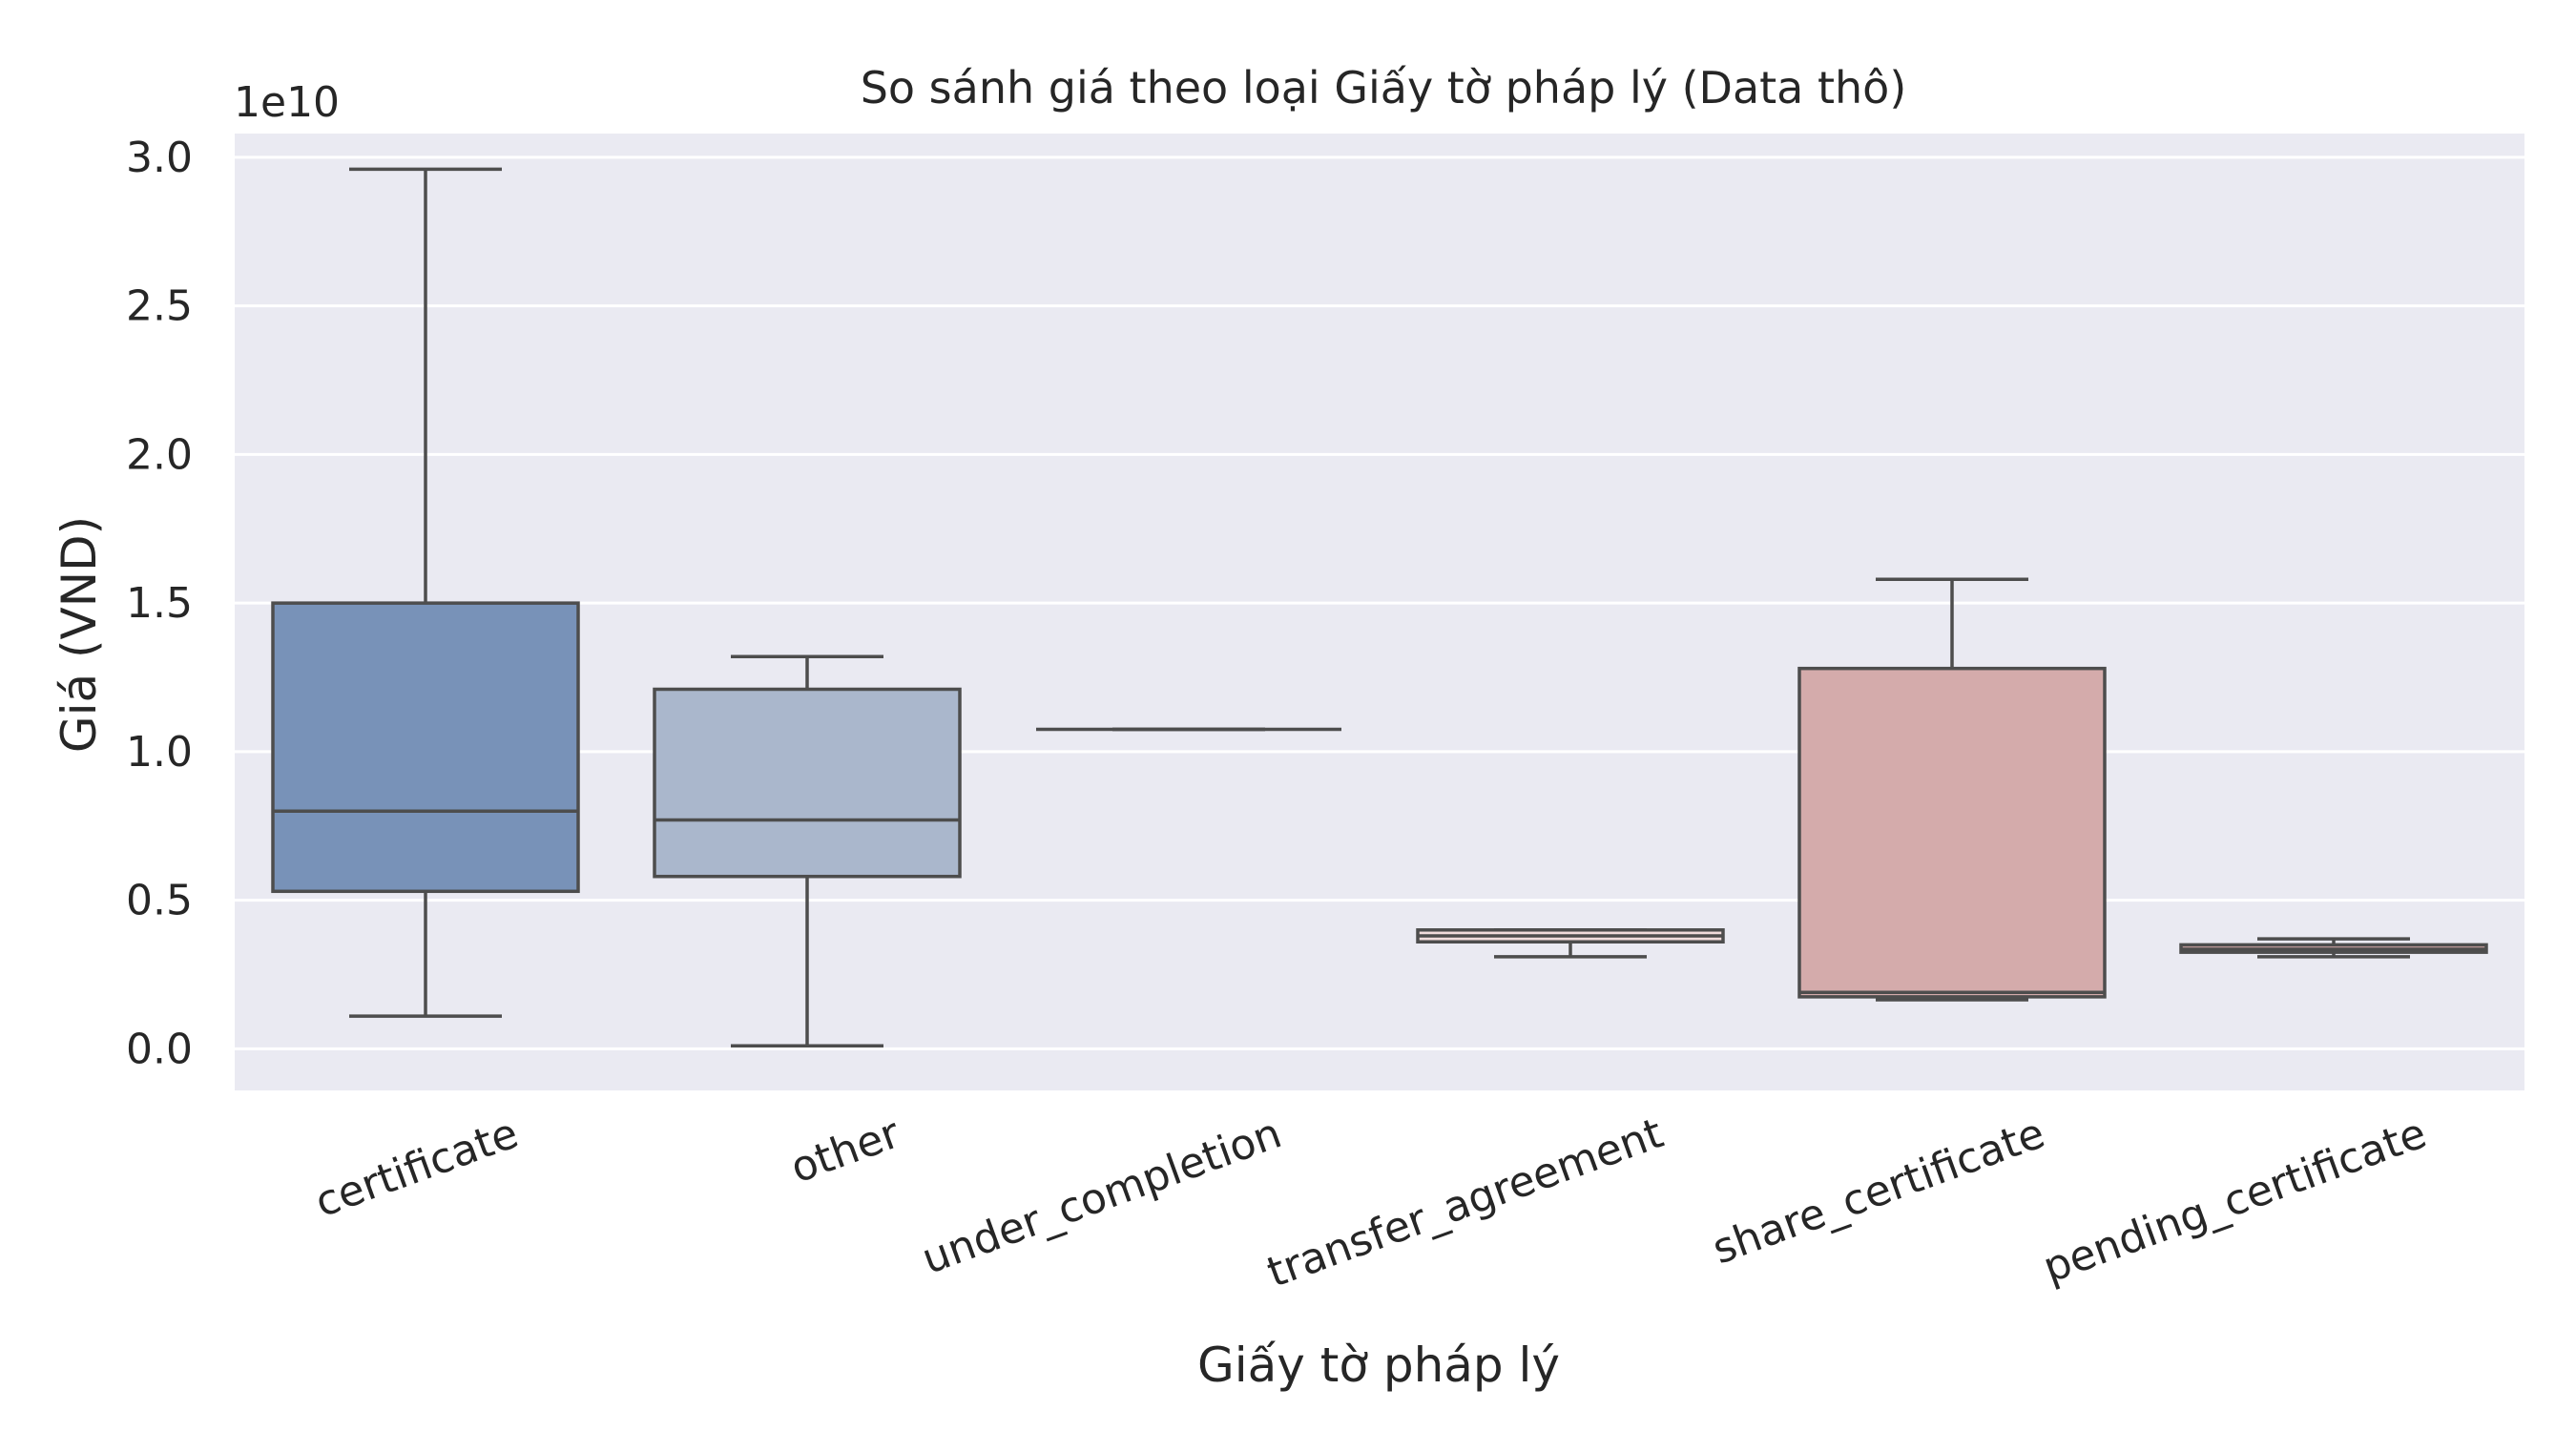 The height and width of the screenshot is (1431, 2576). Describe the element at coordinates (2235, 1201) in the screenshot. I see `x-tick-label: pending_certificate` at that location.